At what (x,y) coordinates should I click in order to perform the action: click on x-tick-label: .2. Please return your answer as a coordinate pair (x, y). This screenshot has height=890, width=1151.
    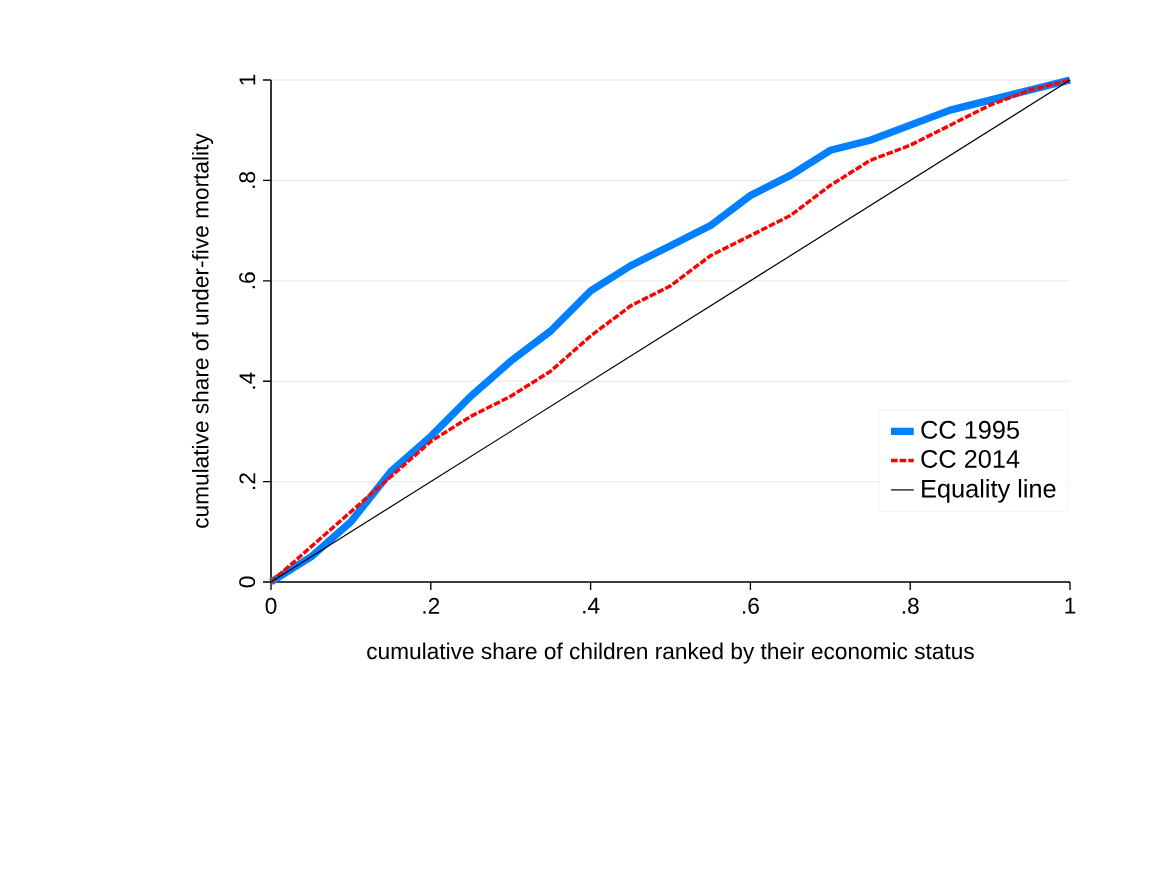
    Looking at the image, I should click on (431, 605).